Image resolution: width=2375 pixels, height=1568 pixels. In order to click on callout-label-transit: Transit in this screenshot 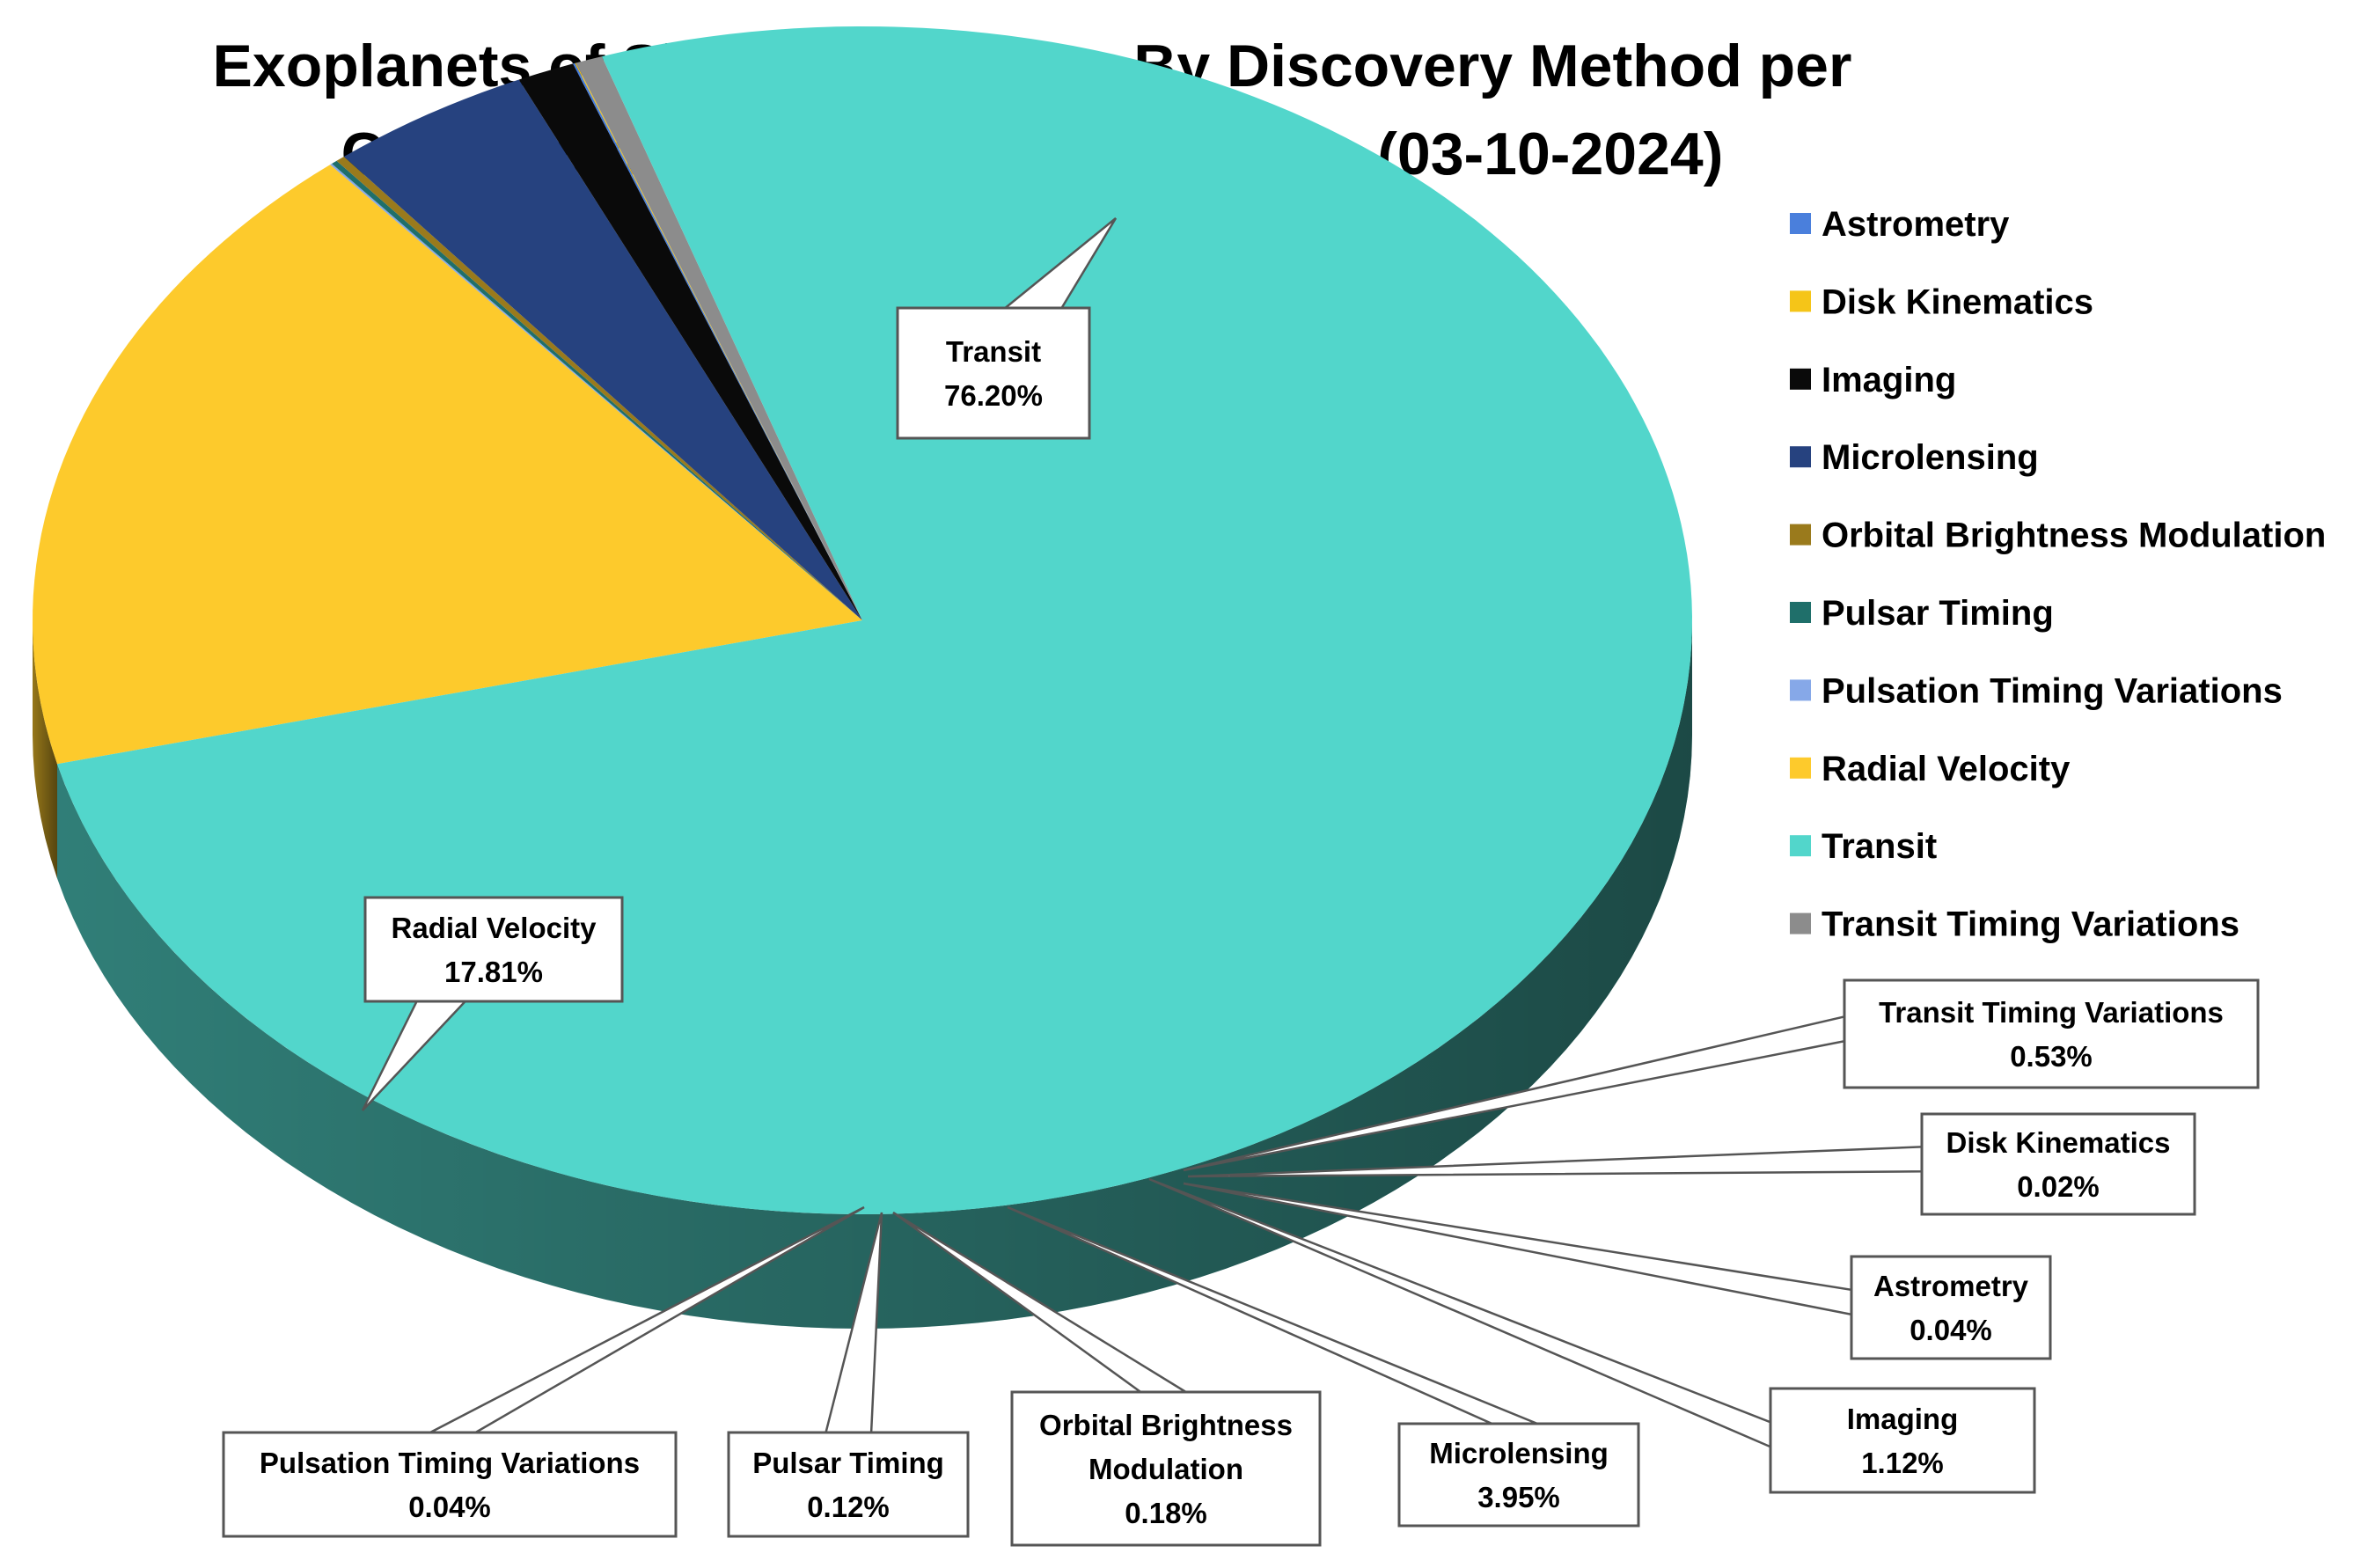, I will do `click(994, 352)`.